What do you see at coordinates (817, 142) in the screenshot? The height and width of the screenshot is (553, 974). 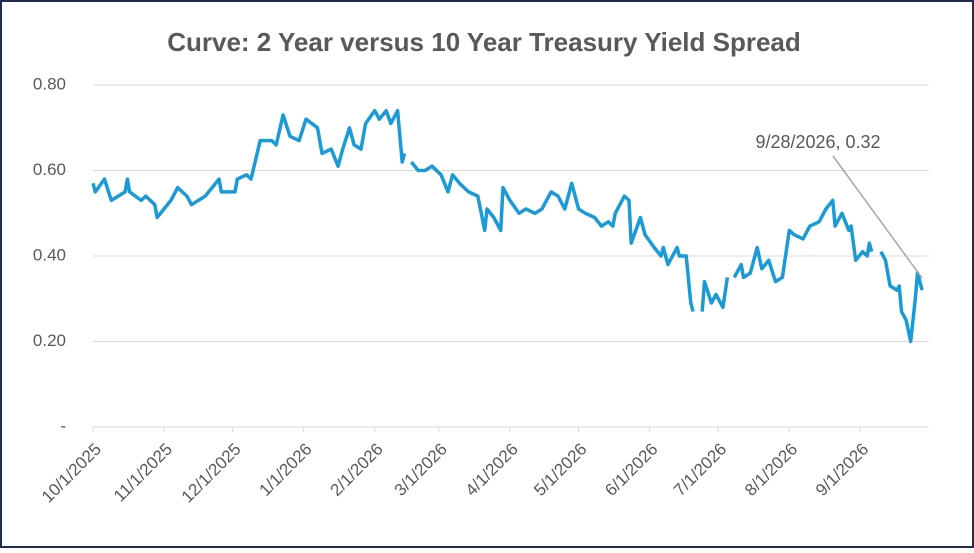 I see `annotation: 9/28/2026, 0.32` at bounding box center [817, 142].